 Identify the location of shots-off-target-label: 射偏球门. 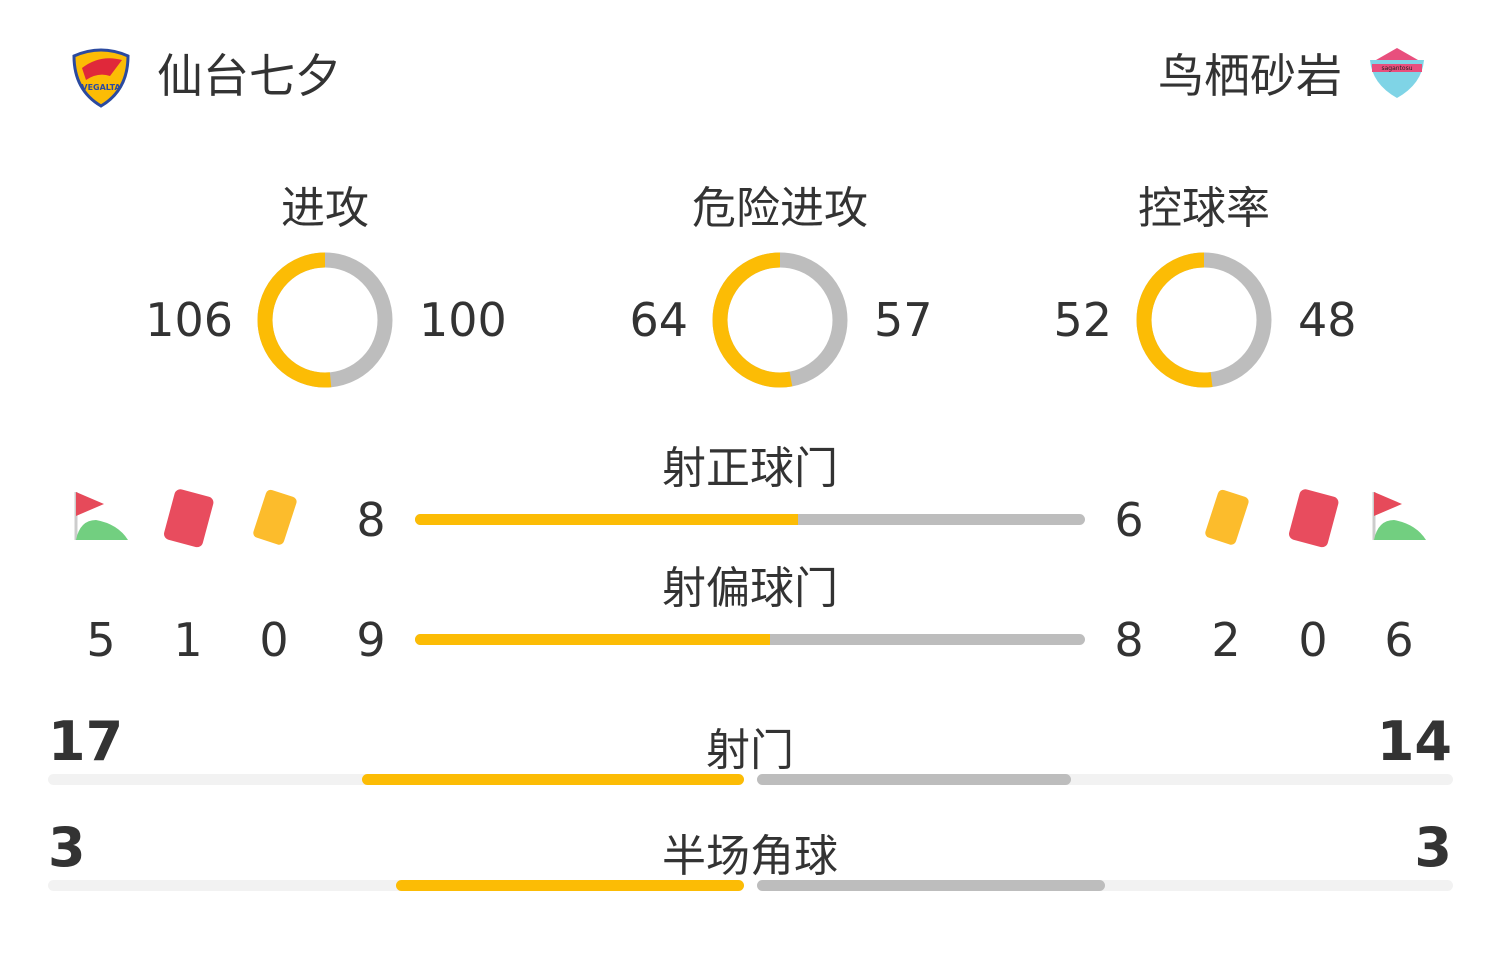
(750, 588).